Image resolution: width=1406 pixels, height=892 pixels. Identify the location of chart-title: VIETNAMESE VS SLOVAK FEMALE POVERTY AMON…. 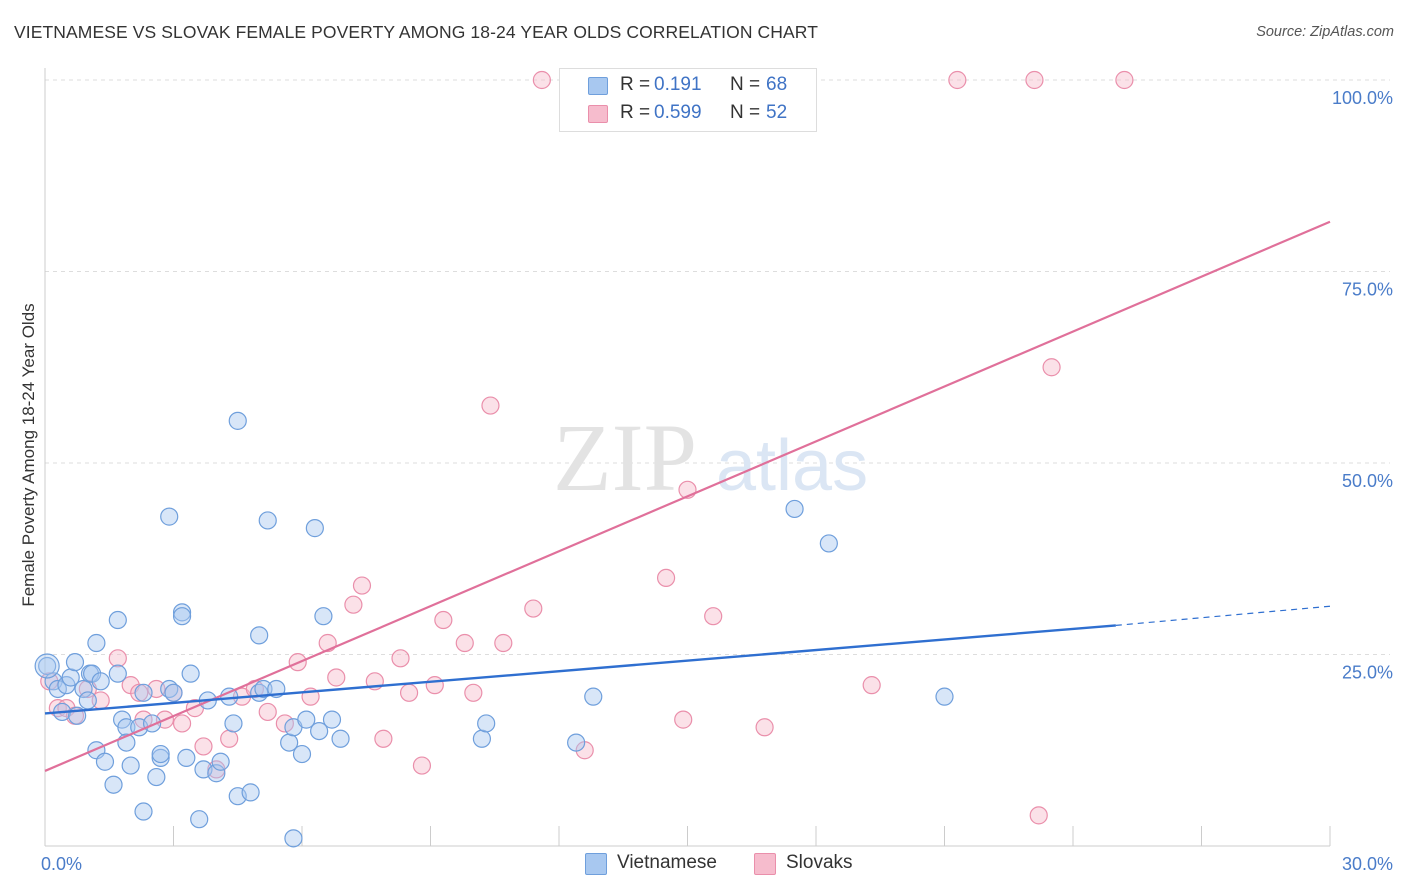
(416, 32).